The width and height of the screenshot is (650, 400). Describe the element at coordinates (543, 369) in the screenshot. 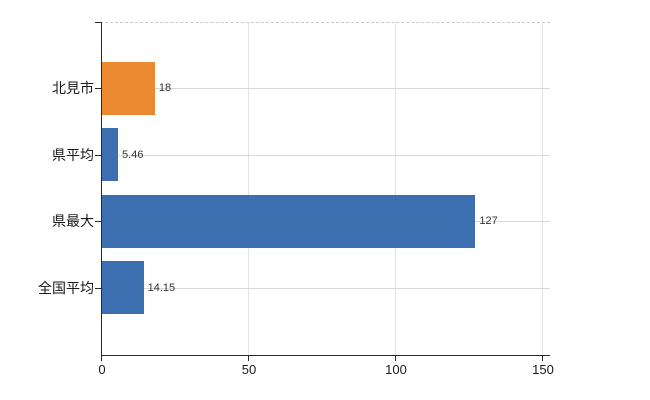

I see `x-axis-tick-label: 150` at that location.